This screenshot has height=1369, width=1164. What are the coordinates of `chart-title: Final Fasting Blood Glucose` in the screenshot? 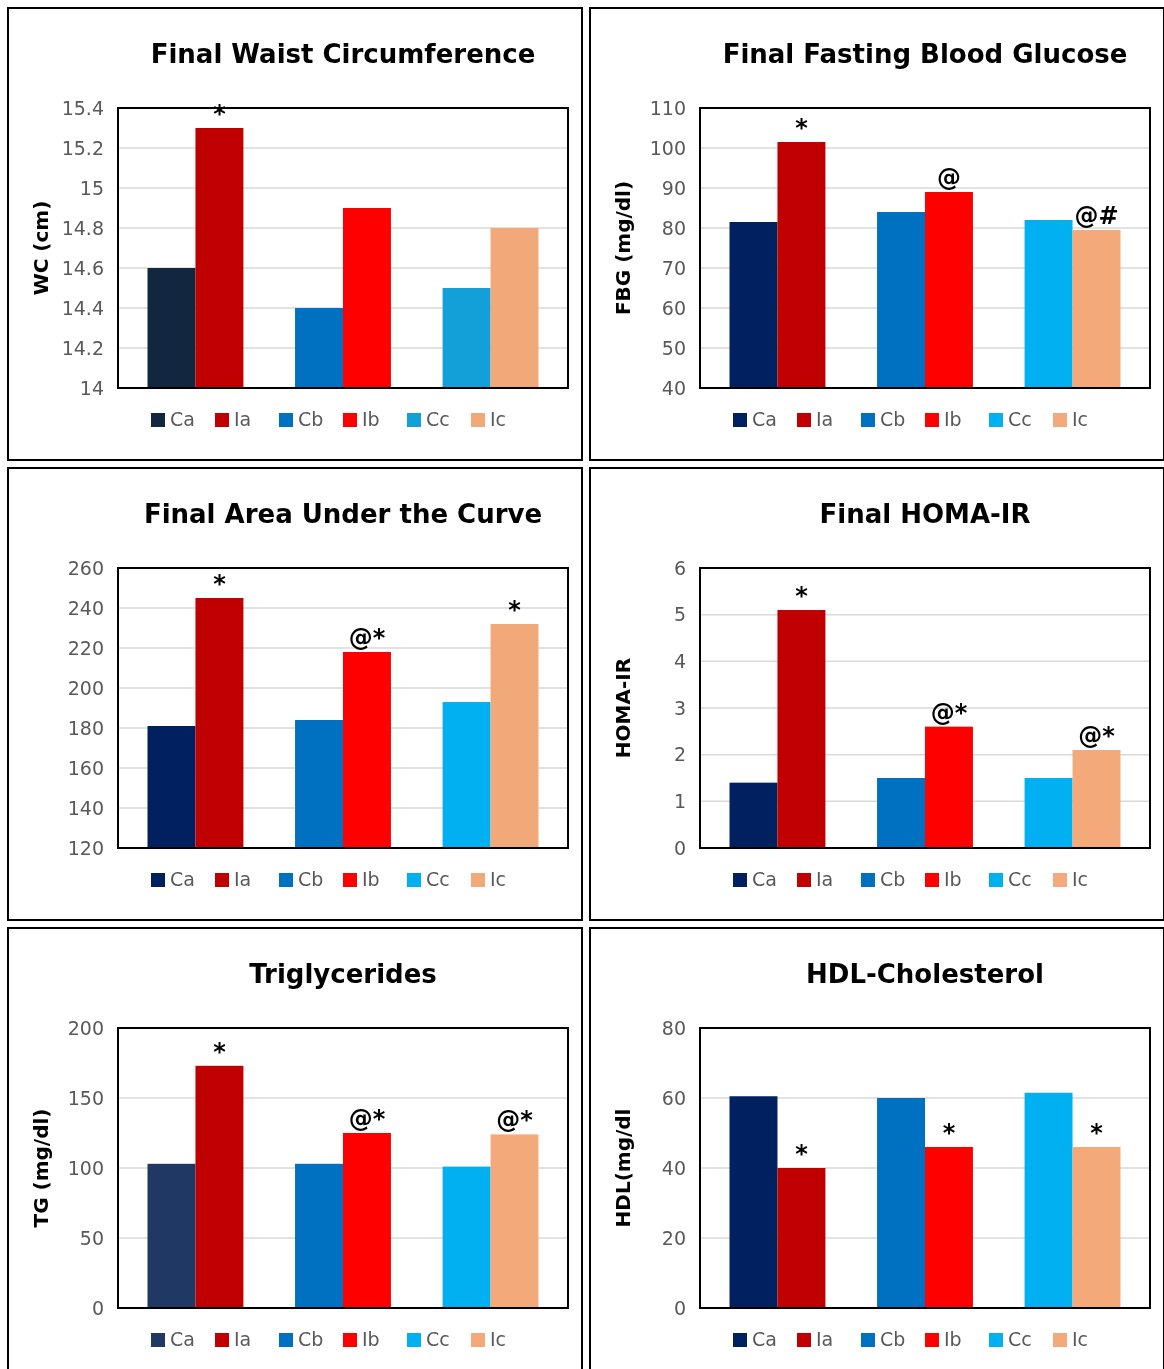 It's located at (925, 54).